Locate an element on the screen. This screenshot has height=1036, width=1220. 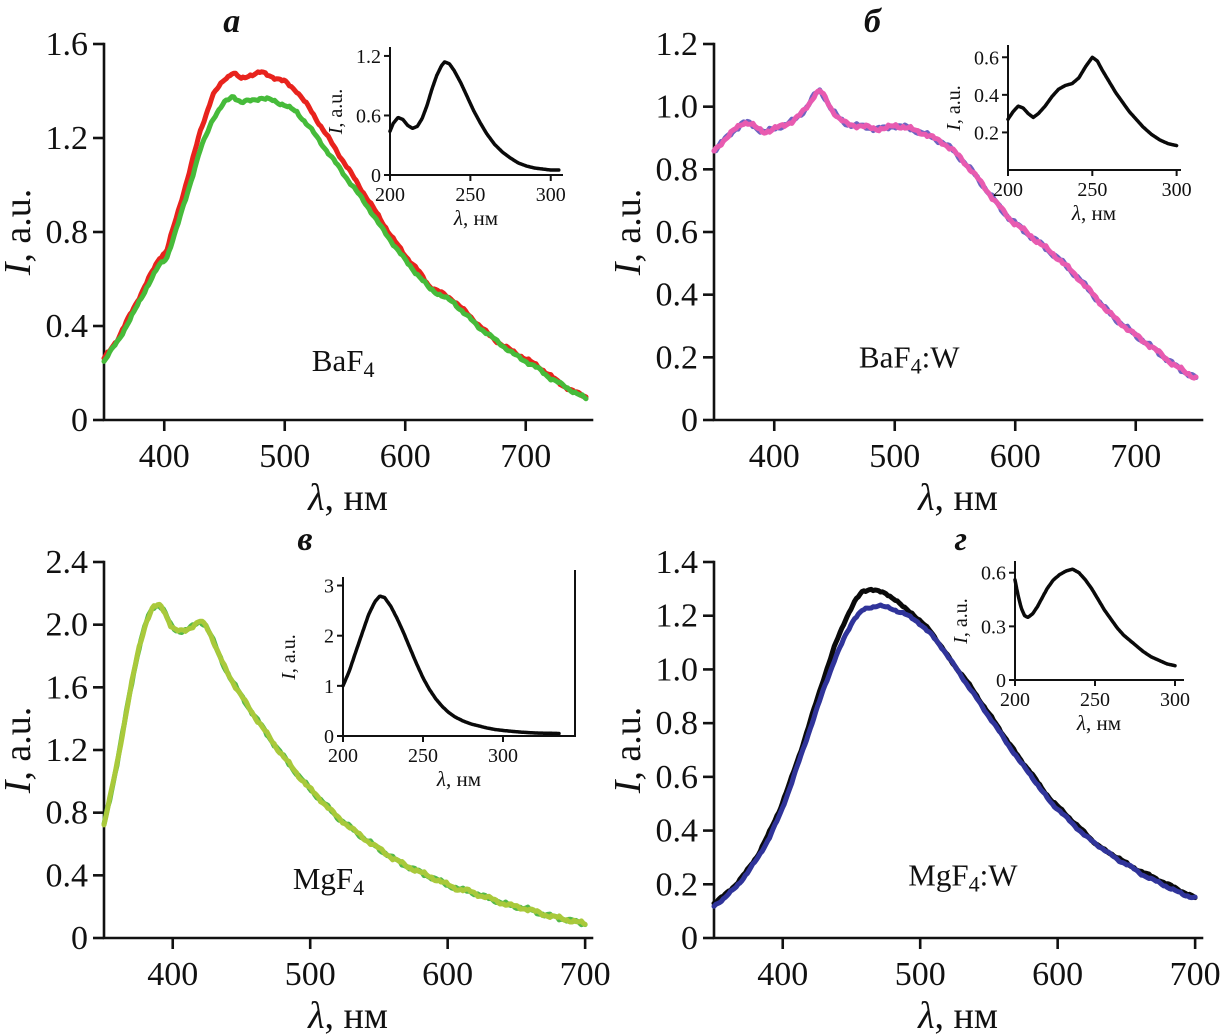
spectrum-curve-yellow-green is located at coordinates (344, 764).